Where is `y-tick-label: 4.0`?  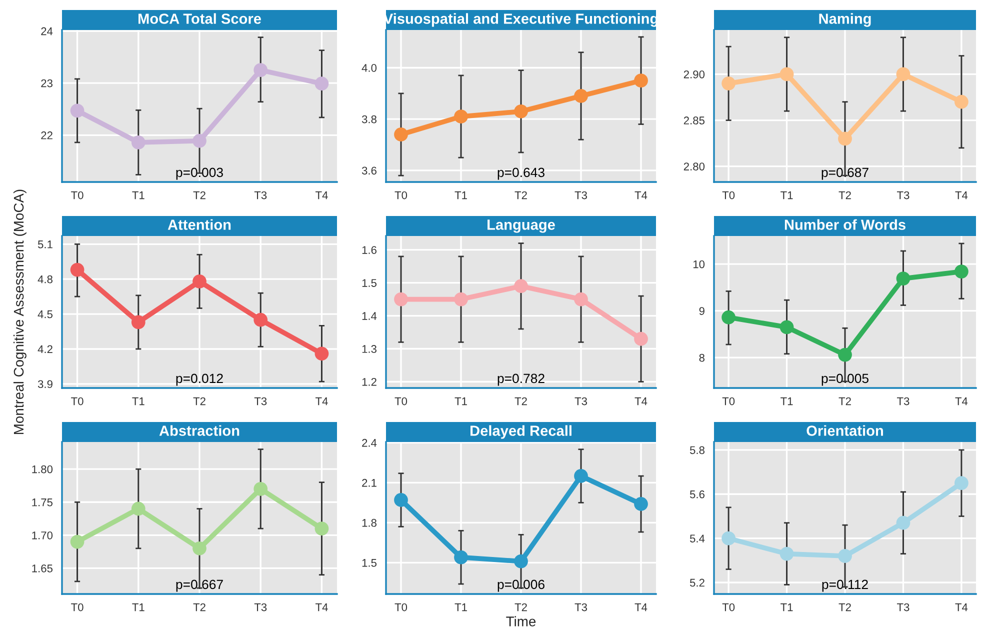 y-tick-label: 4.0 is located at coordinates (369, 68).